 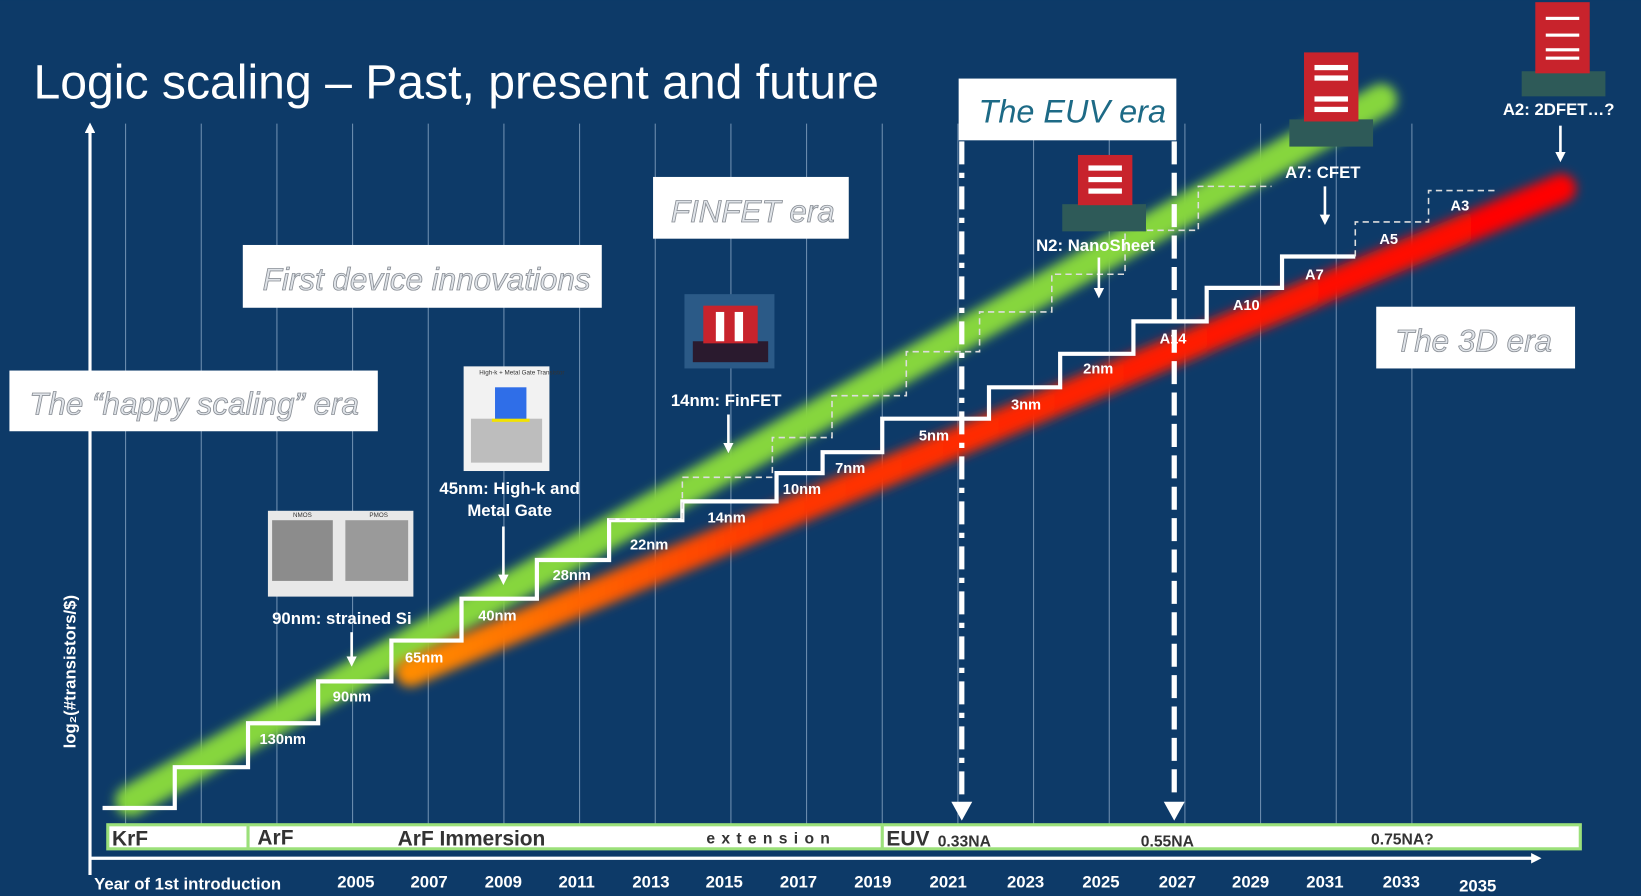 What do you see at coordinates (1477, 886) in the screenshot?
I see `year-label: 2035` at bounding box center [1477, 886].